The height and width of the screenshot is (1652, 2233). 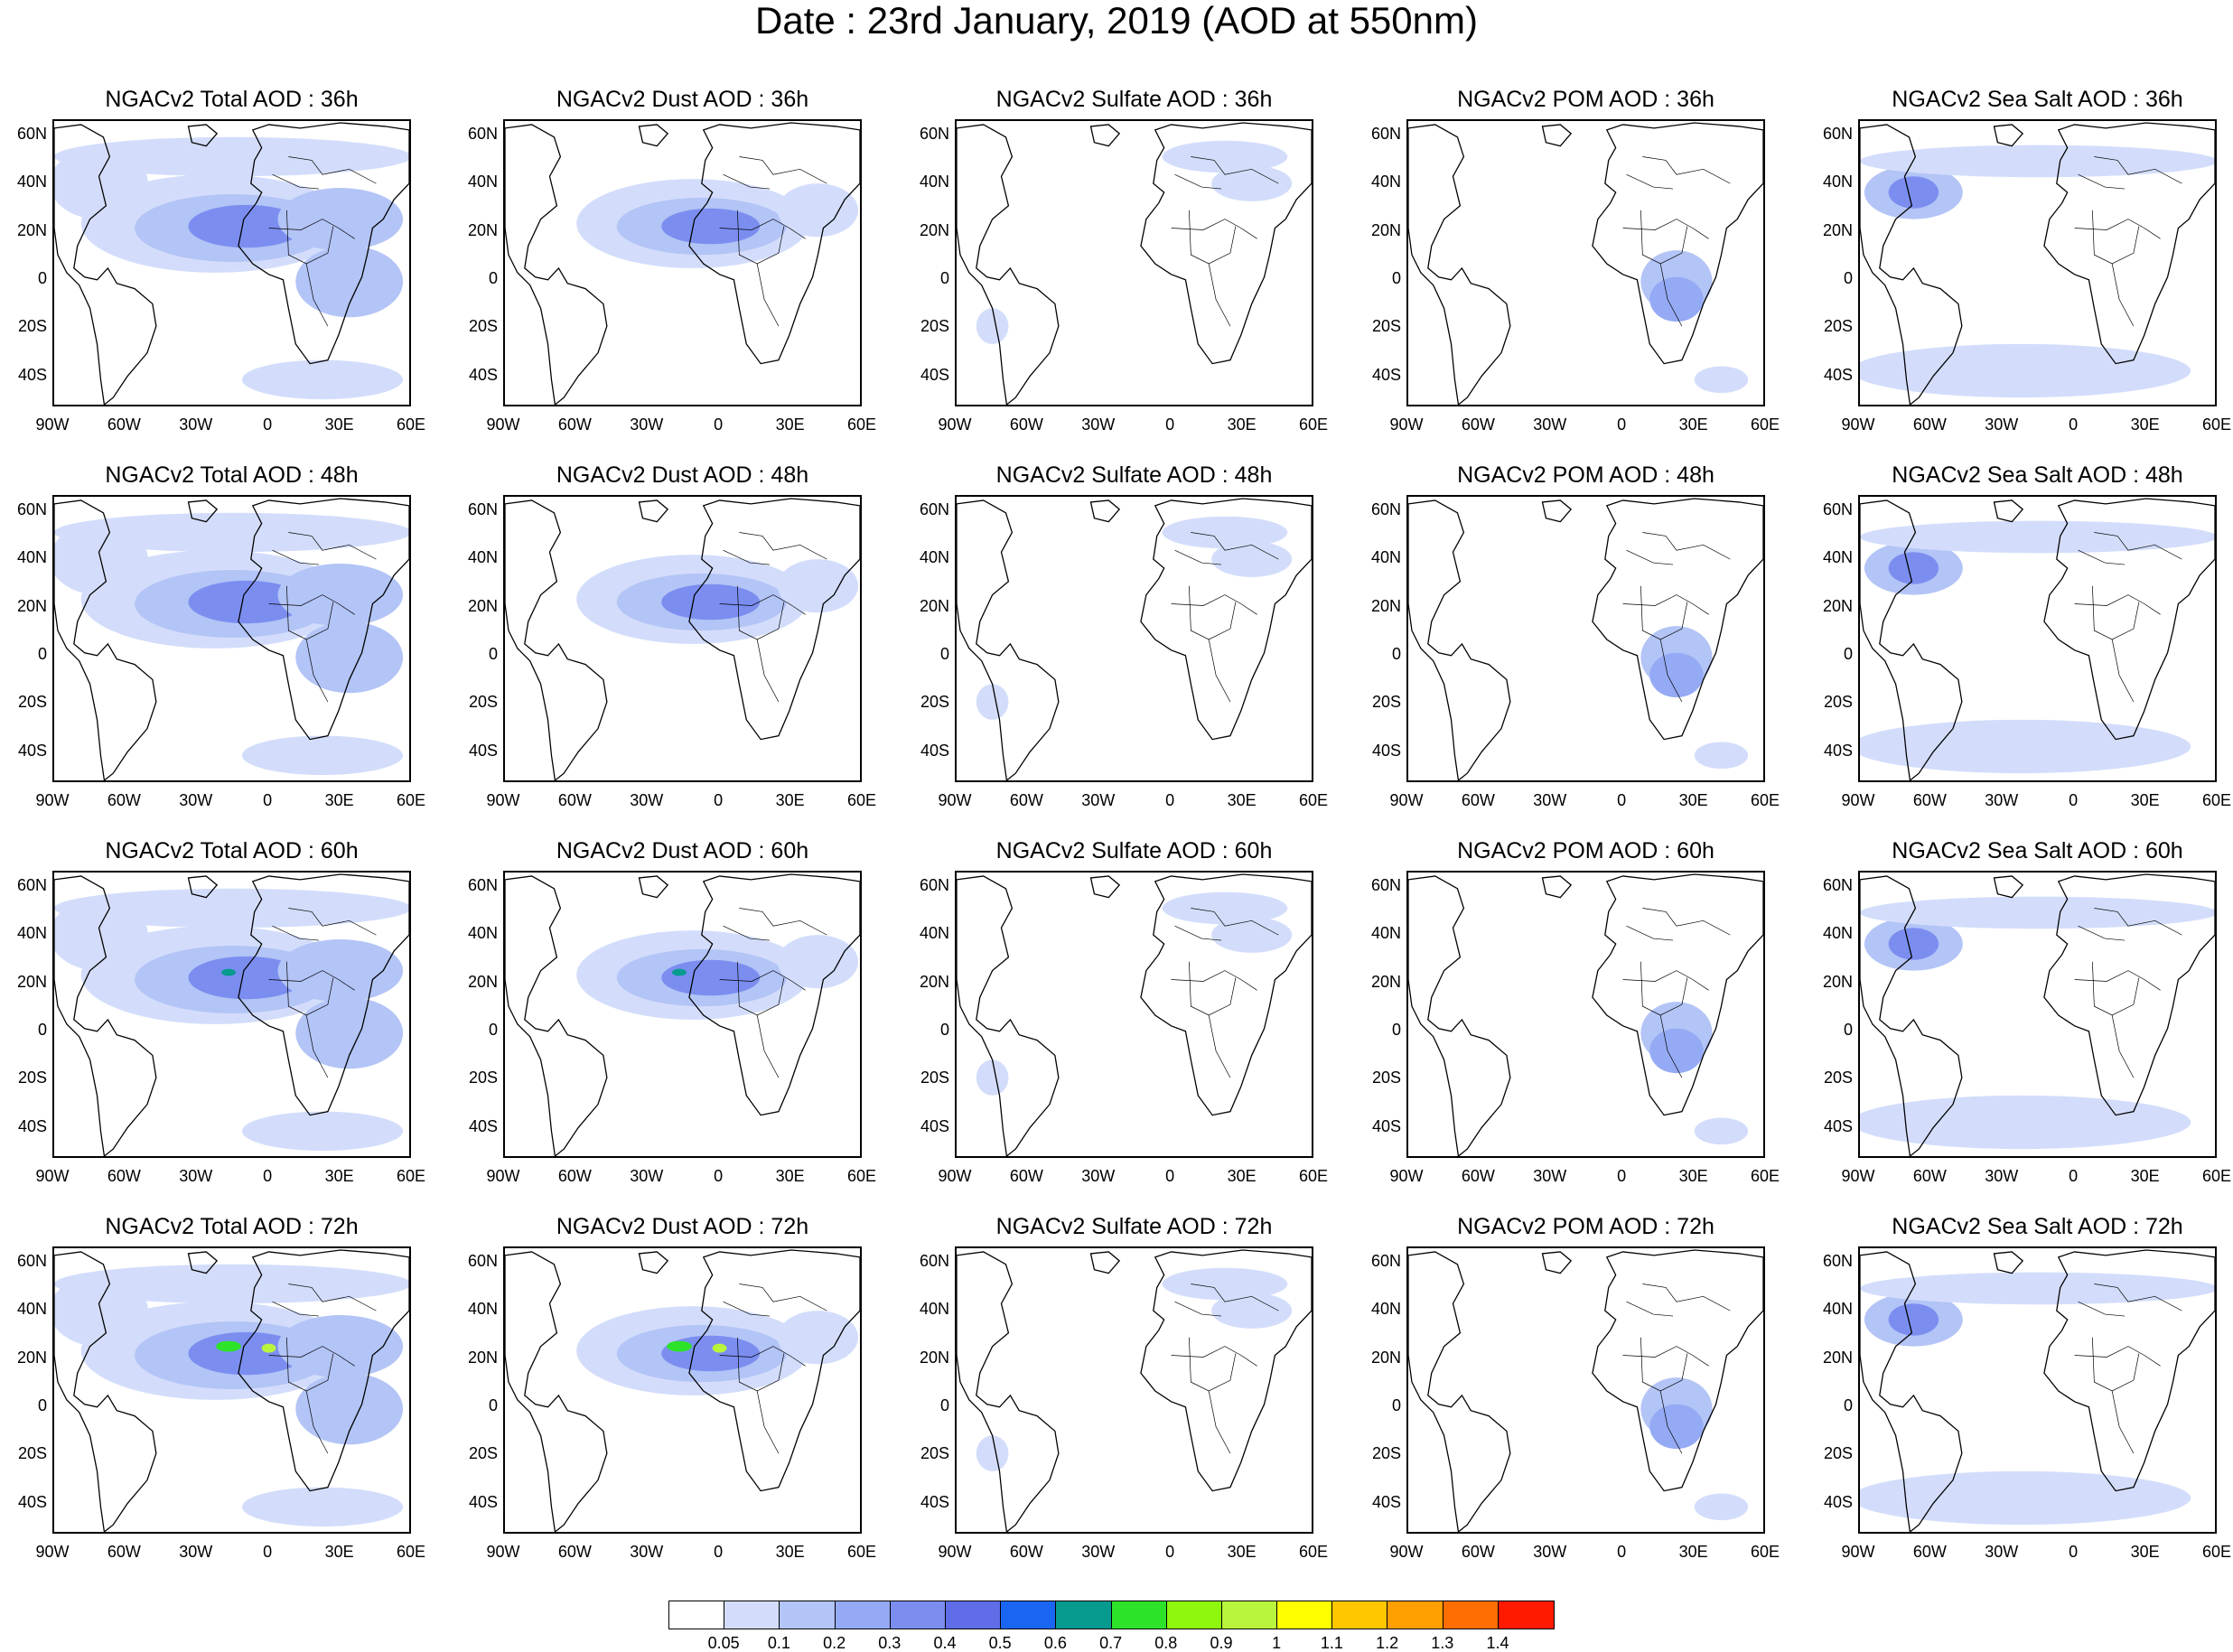 I want to click on panel-title: NGACv2 Sea Salt AOD : 60h, so click(x=2037, y=850).